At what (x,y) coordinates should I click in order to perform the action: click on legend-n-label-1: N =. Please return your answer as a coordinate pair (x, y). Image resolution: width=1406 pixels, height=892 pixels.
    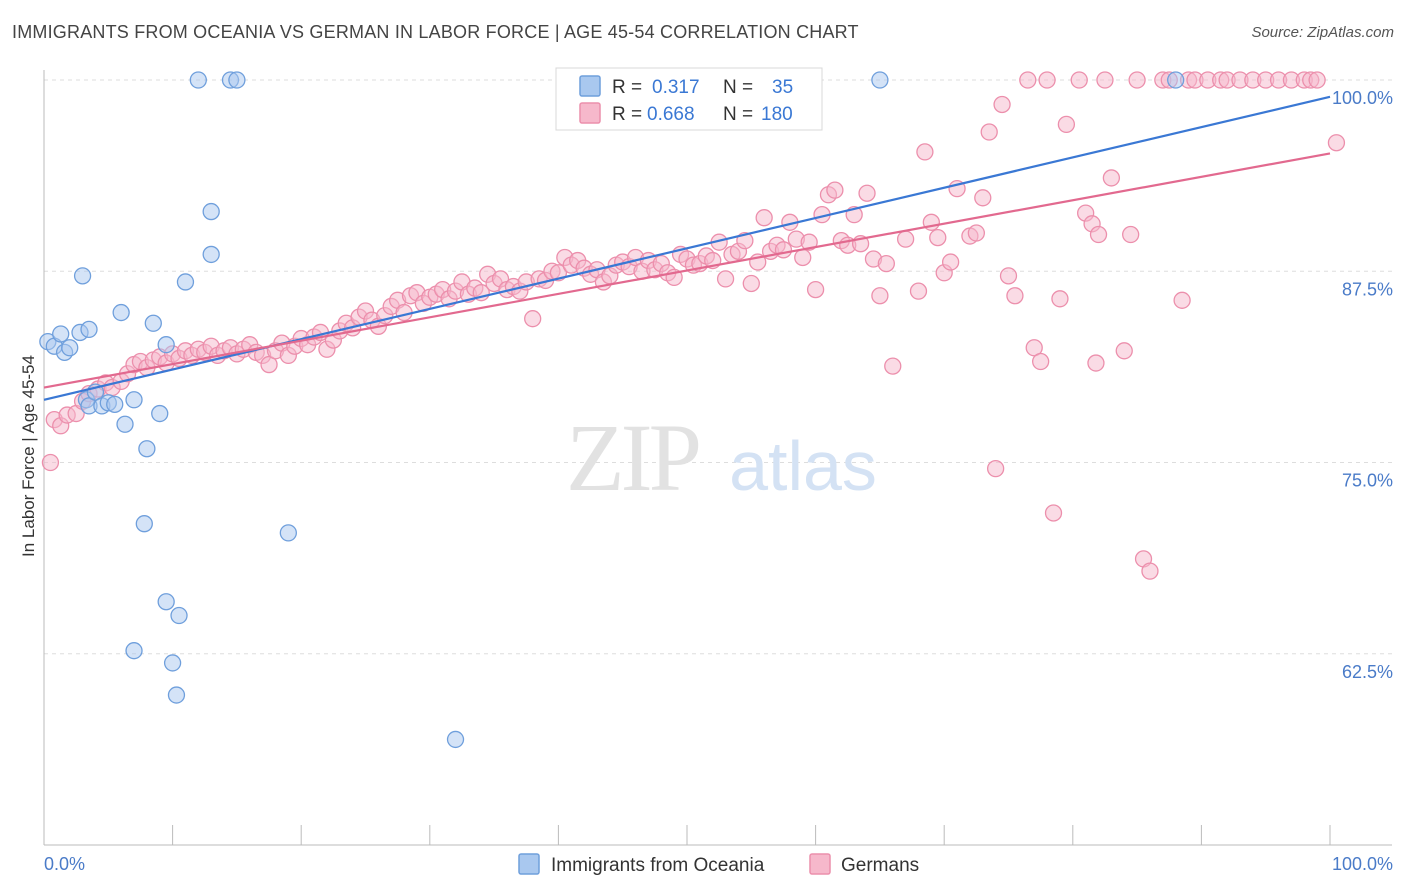
    Looking at the image, I should click on (738, 87).